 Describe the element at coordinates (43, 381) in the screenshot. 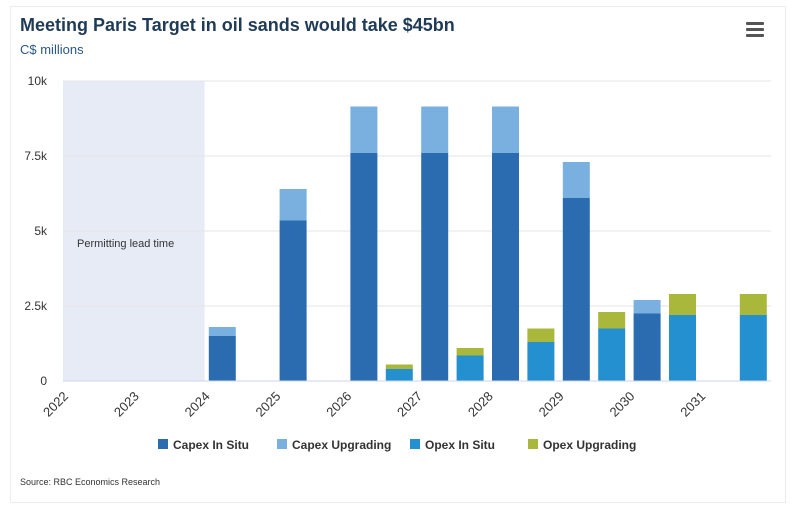

I see `y-tick-label: 0` at that location.